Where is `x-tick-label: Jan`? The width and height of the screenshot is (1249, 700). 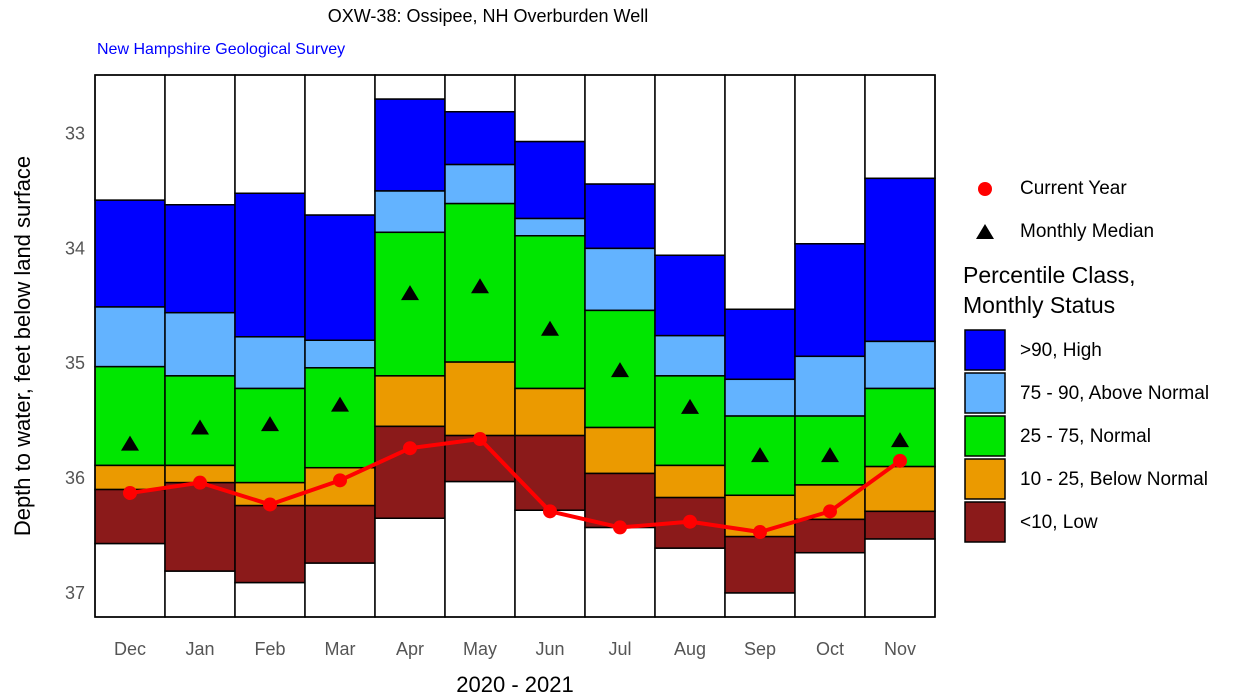
x-tick-label: Jan is located at coordinates (199, 649).